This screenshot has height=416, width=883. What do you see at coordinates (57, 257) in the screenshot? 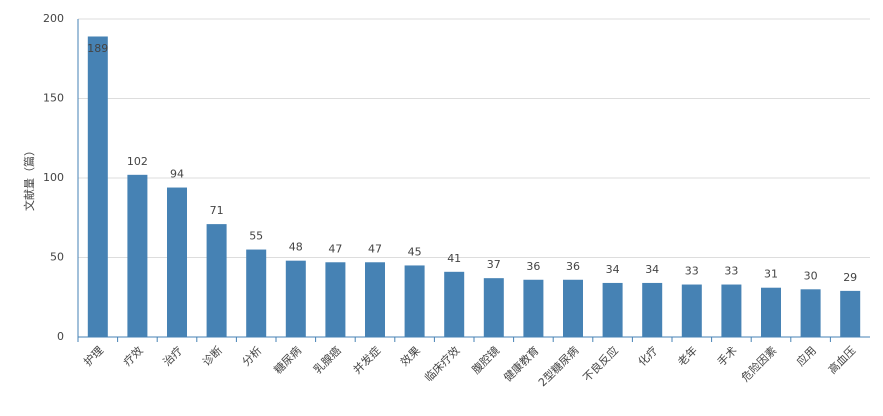
I see `y-tick-label: 50` at bounding box center [57, 257].